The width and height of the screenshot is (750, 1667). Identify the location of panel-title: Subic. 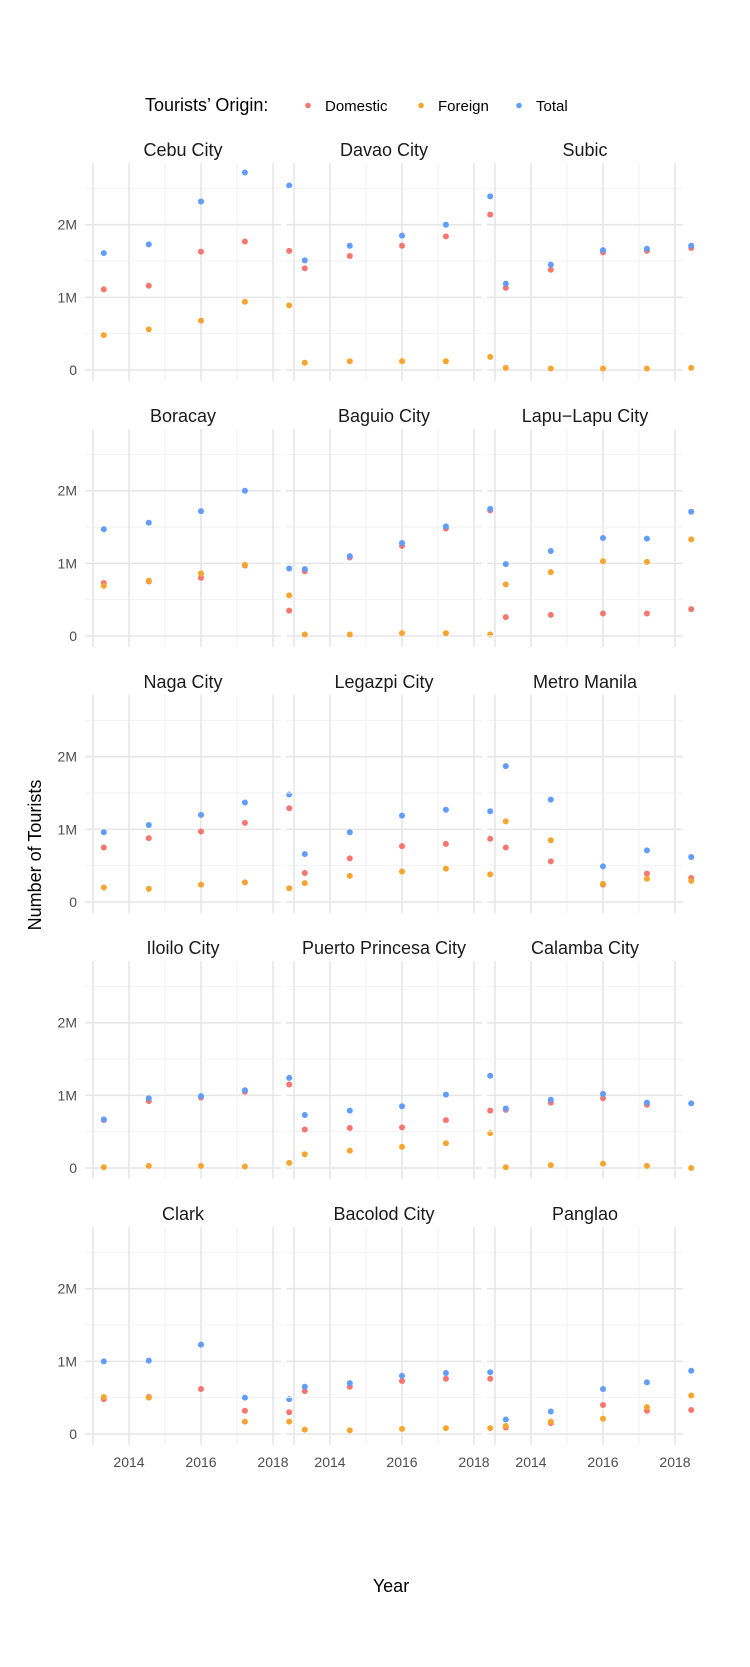
(584, 150).